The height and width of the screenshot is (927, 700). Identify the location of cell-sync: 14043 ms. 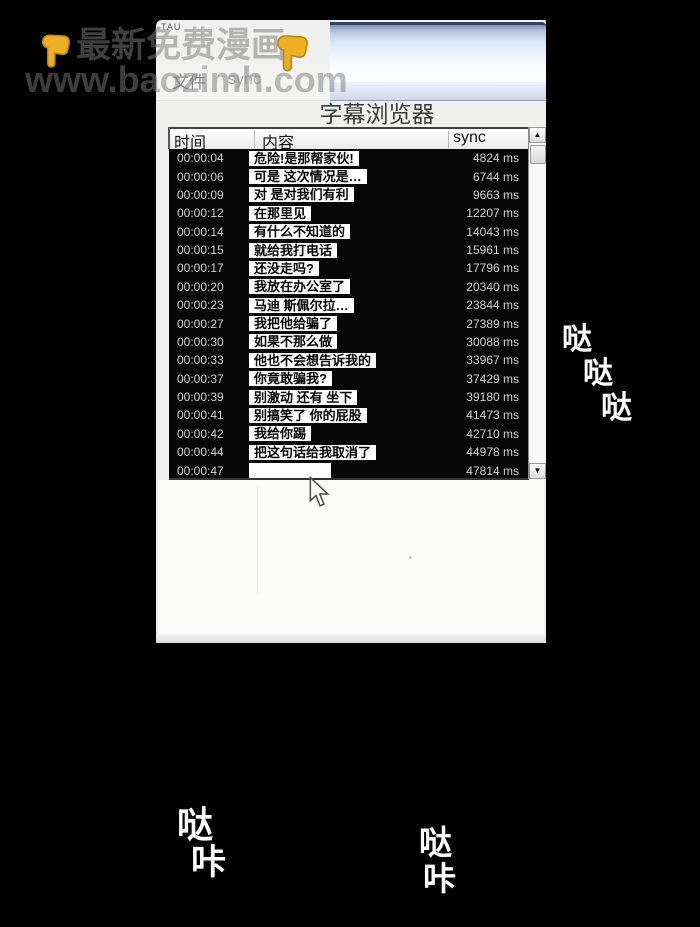
(492, 231).